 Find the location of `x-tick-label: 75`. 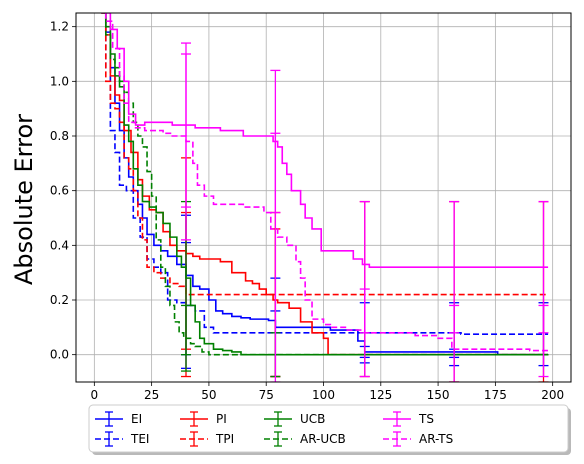

x-tick-label: 75 is located at coordinates (266, 395).